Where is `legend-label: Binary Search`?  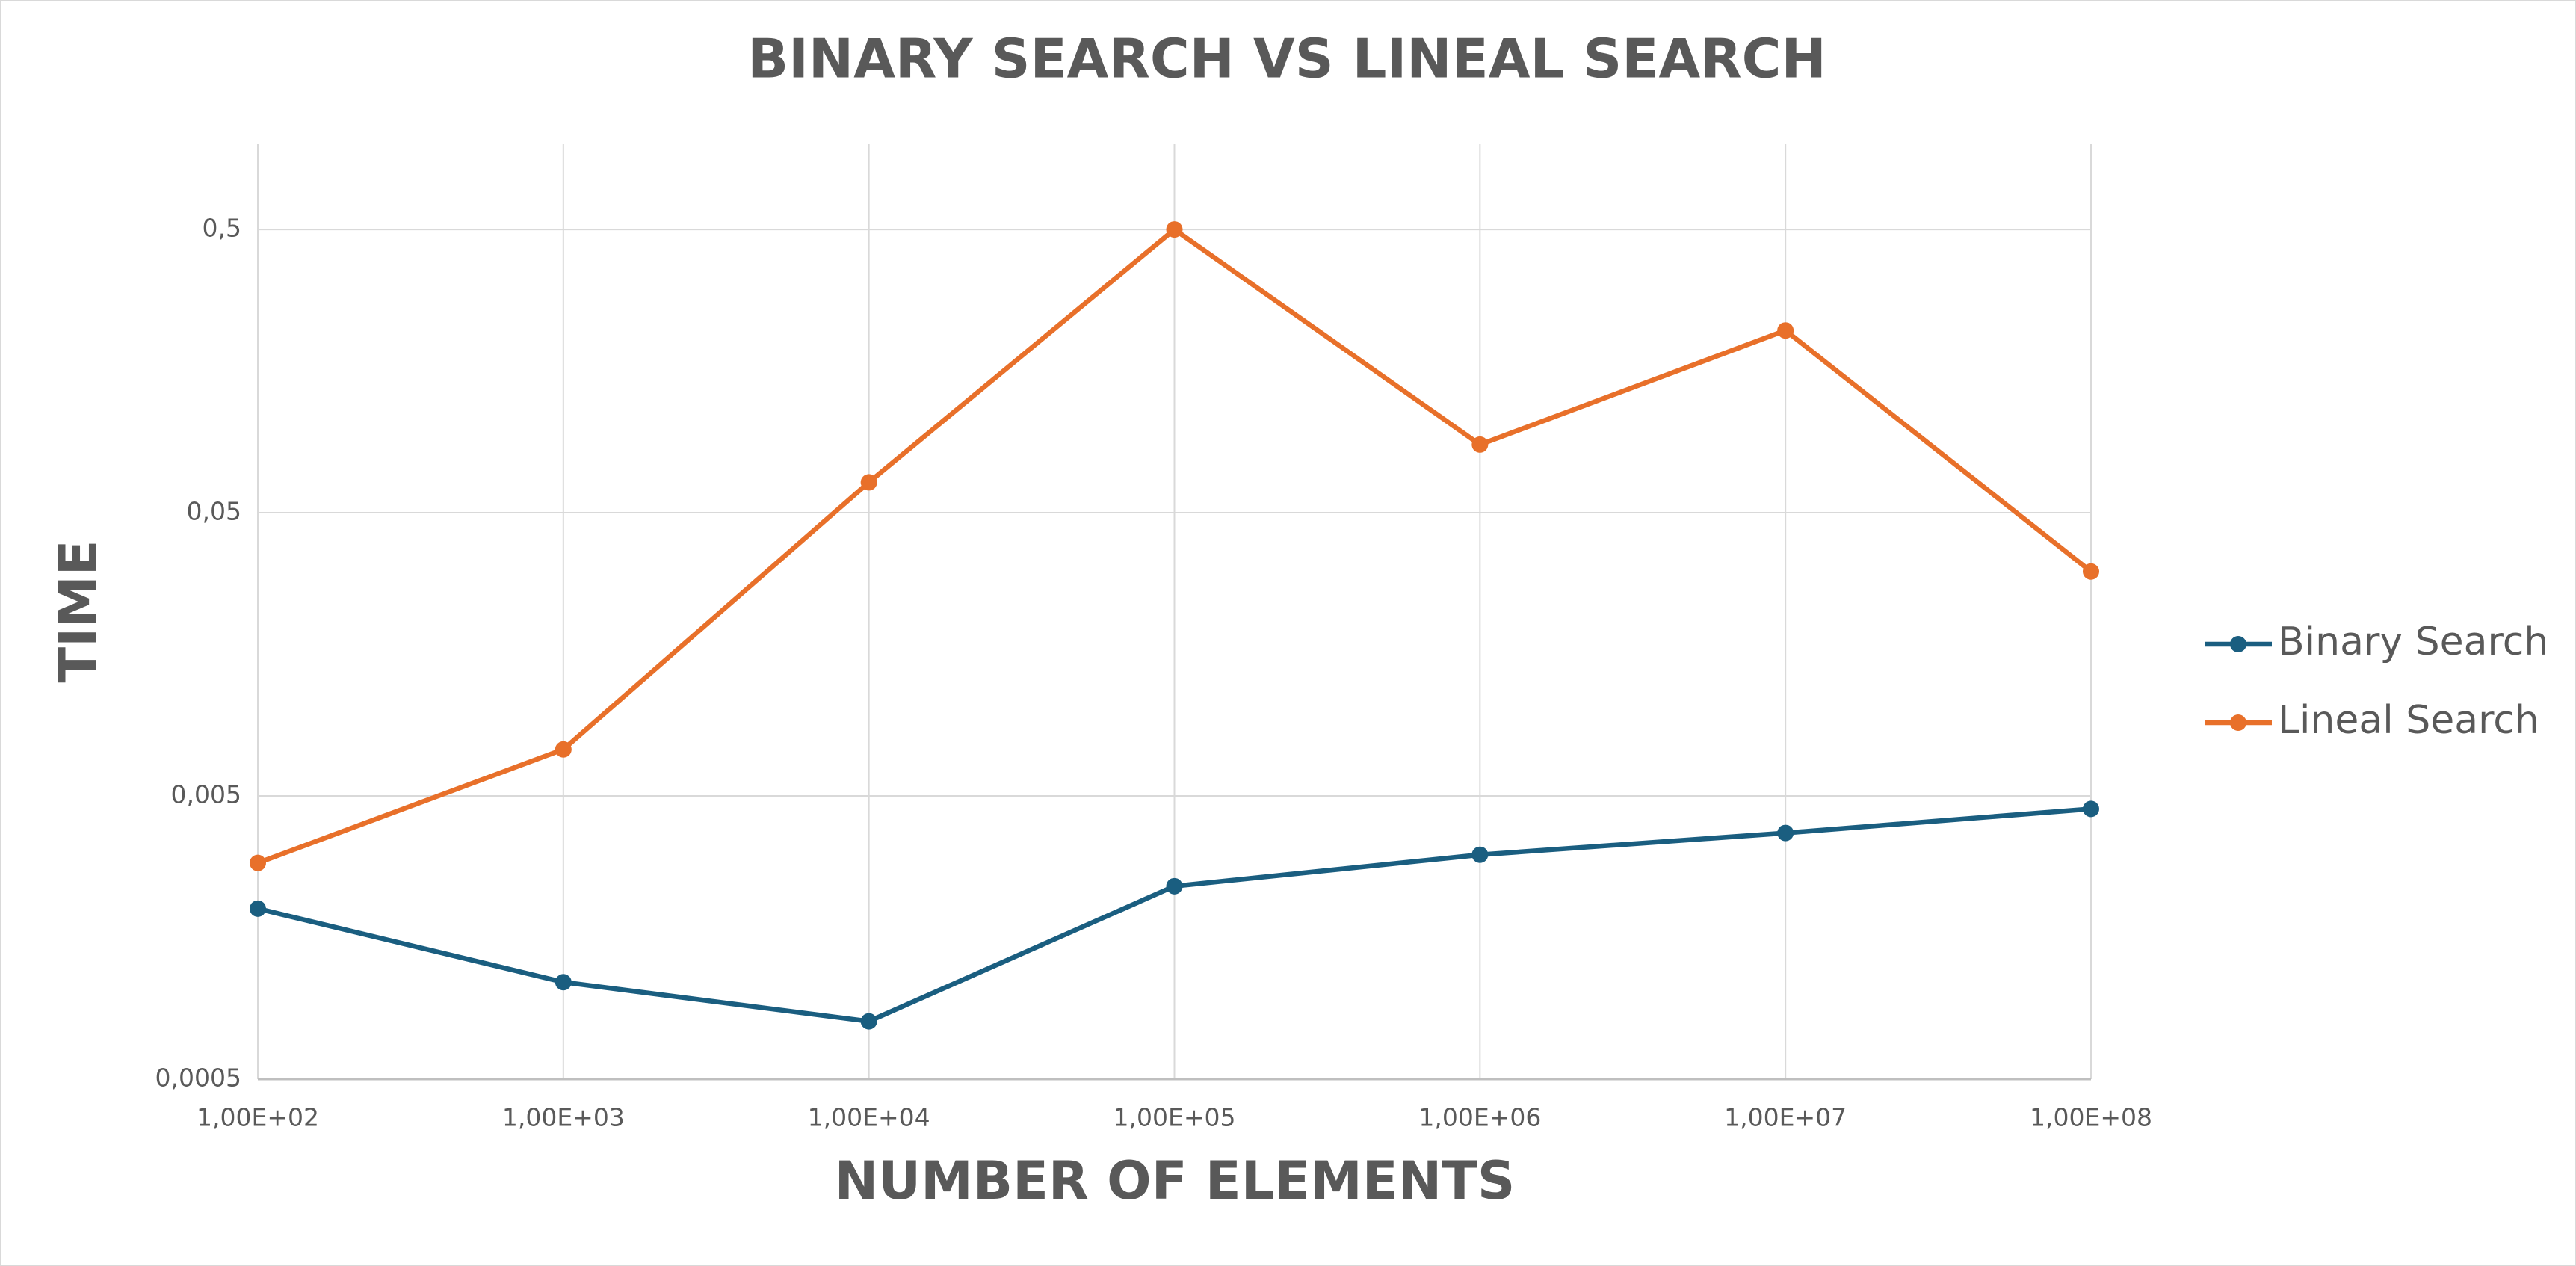 legend-label: Binary Search is located at coordinates (2413, 642).